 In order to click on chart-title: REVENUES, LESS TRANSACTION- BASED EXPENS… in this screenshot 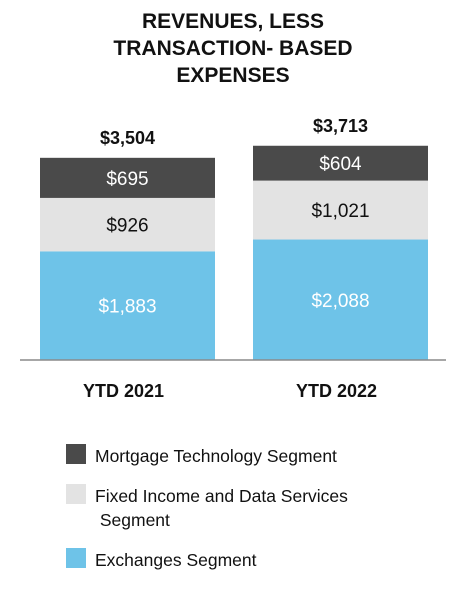, I will do `click(233, 48)`.